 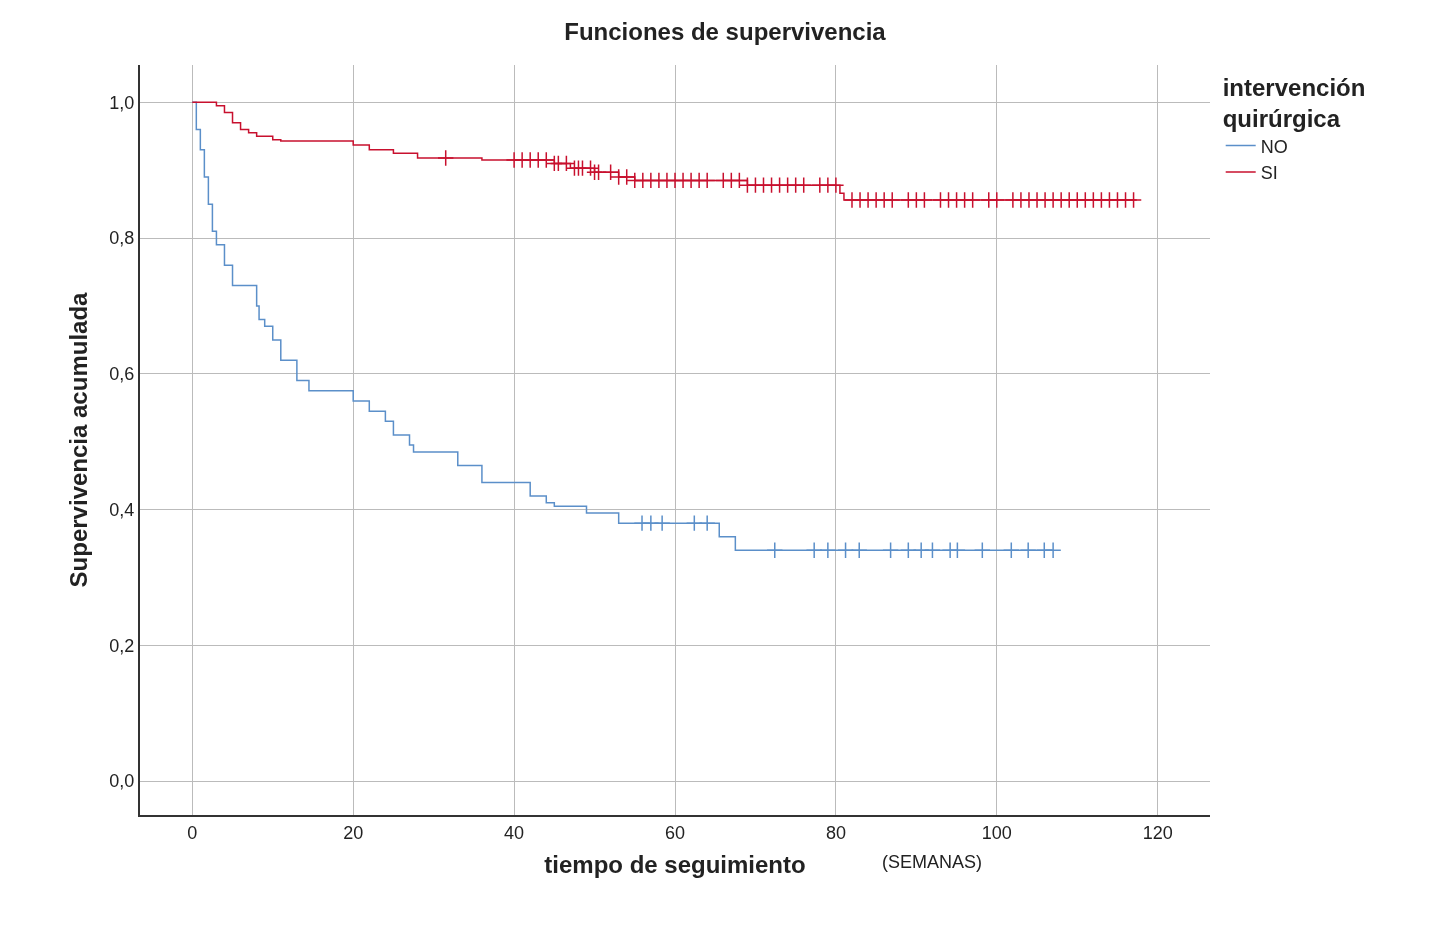 I want to click on y-tick-label: 0,4, so click(x=122, y=509).